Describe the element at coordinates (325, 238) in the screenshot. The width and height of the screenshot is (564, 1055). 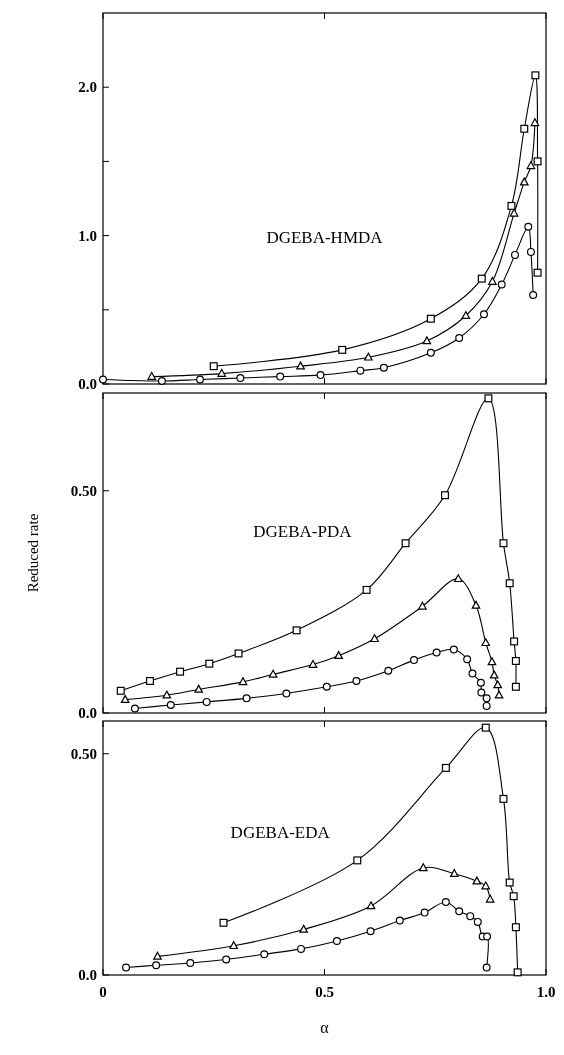
I see `annotation: DGEBA-HMDA` at that location.